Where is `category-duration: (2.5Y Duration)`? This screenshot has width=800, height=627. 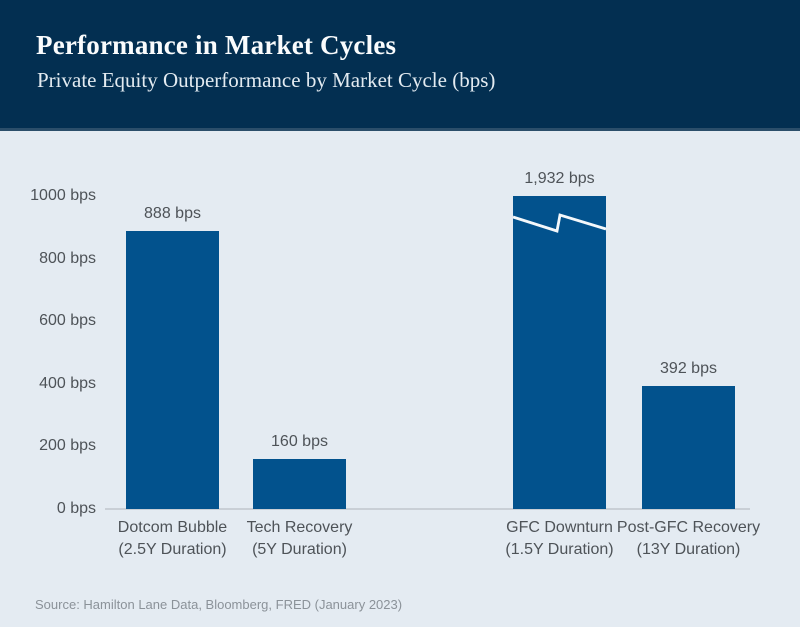
category-duration: (2.5Y Duration) is located at coordinates (172, 549).